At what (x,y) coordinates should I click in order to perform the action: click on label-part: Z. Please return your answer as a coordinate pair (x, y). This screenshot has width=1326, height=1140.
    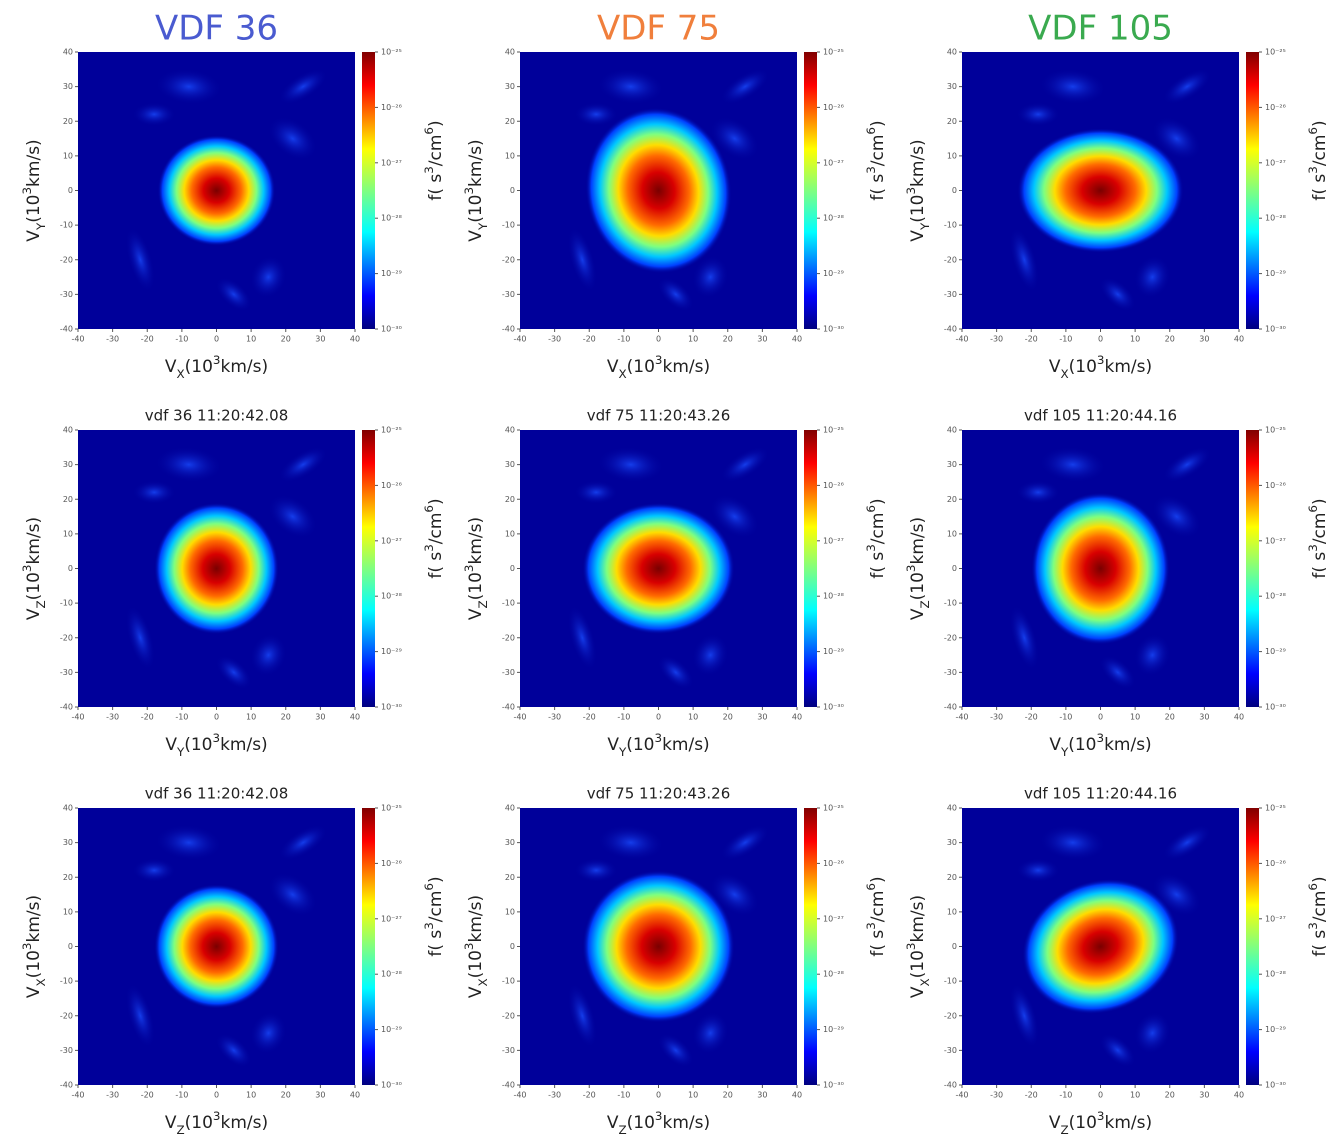
    Looking at the image, I should click on (41, 604).